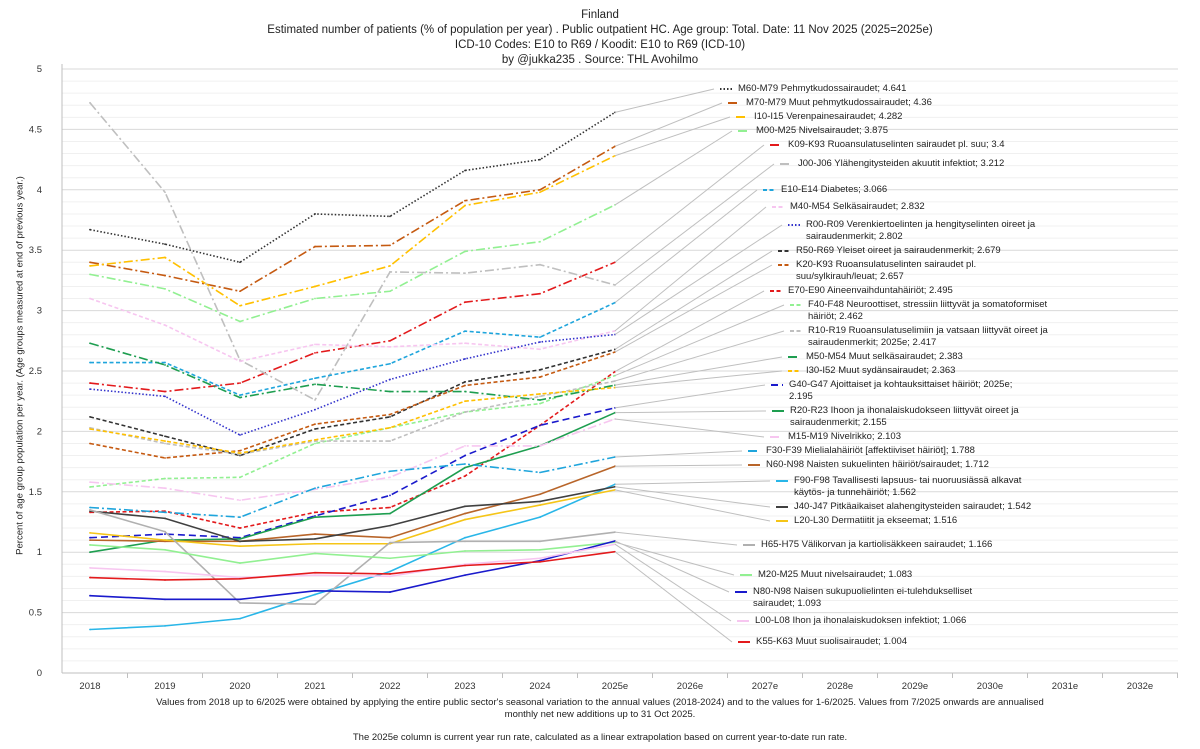 The height and width of the screenshot is (749, 1200). I want to click on legend-entry: I30-I52 Muut sydänsairaudet; 2.363, so click(881, 370).